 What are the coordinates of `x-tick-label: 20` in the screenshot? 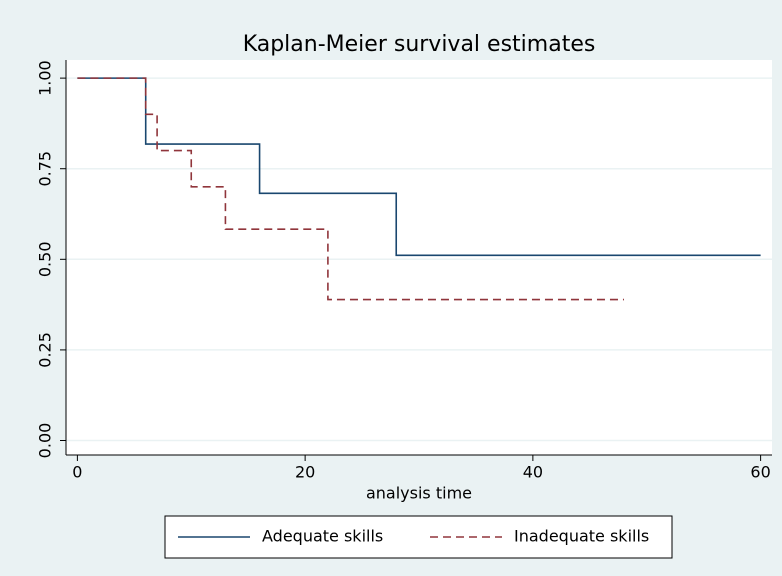 It's located at (305, 472).